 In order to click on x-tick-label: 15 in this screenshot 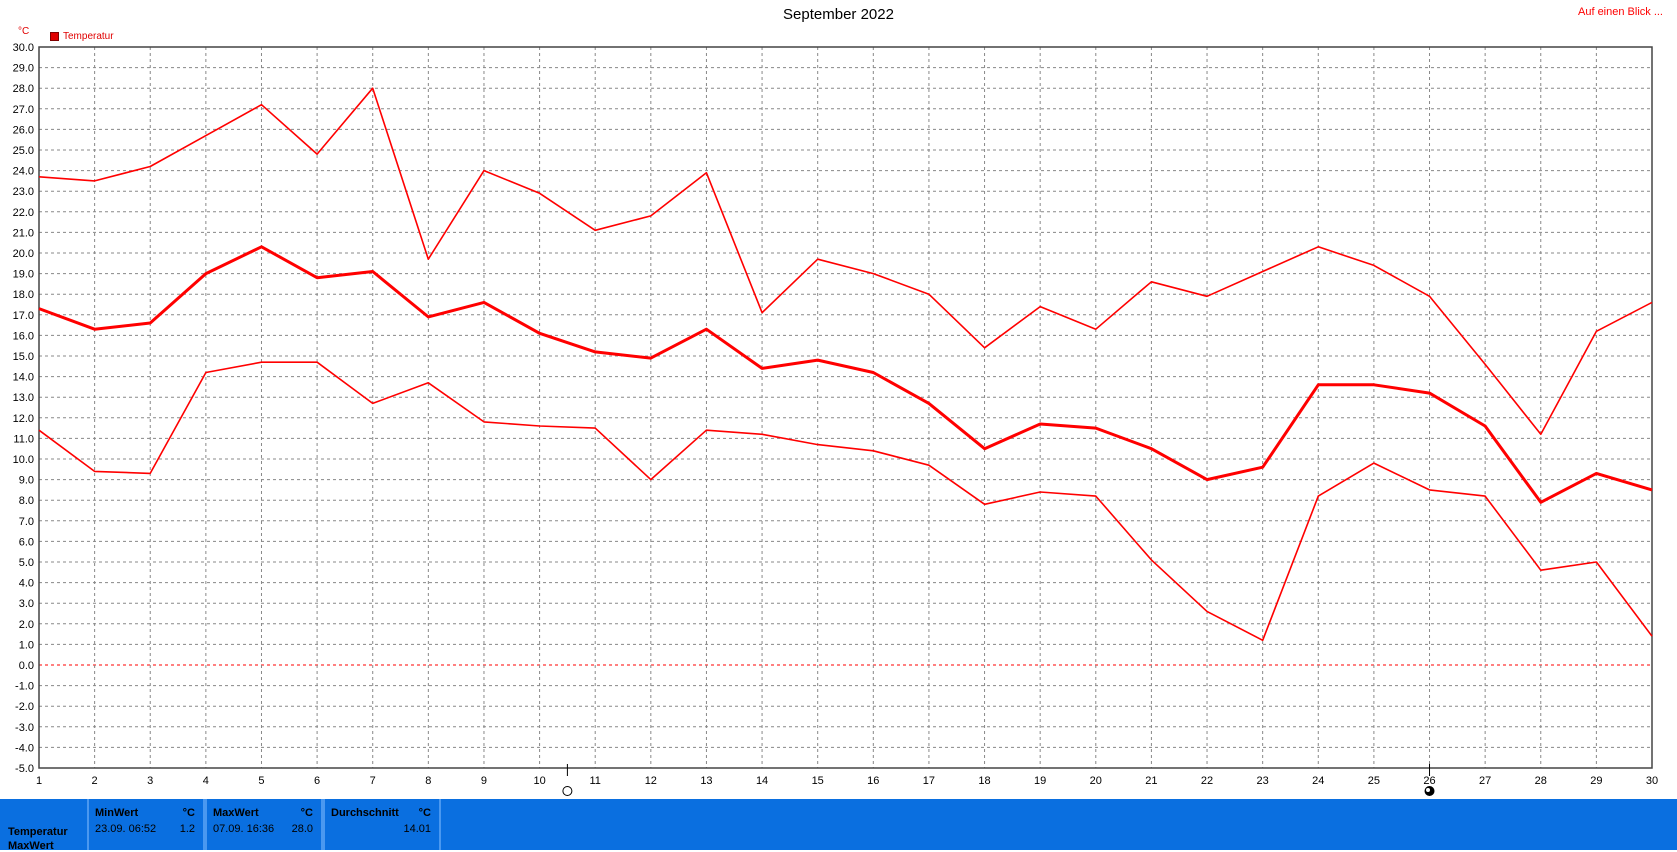, I will do `click(818, 781)`.